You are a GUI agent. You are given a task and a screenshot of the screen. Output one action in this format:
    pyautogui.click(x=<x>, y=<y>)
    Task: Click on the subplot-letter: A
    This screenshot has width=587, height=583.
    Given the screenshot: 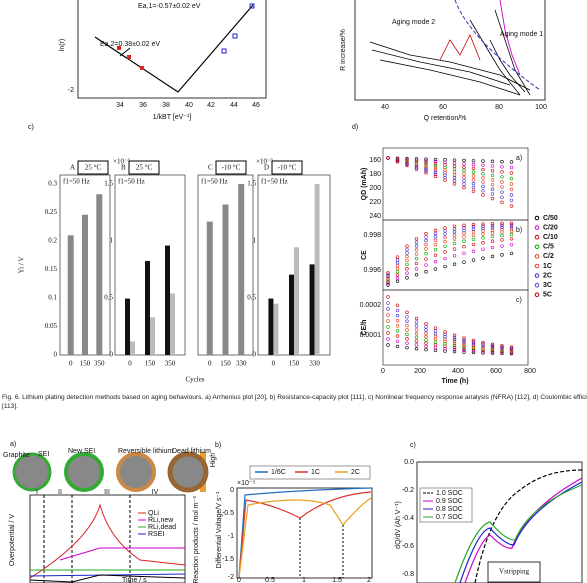 What is the action you would take?
    pyautogui.click(x=72, y=168)
    